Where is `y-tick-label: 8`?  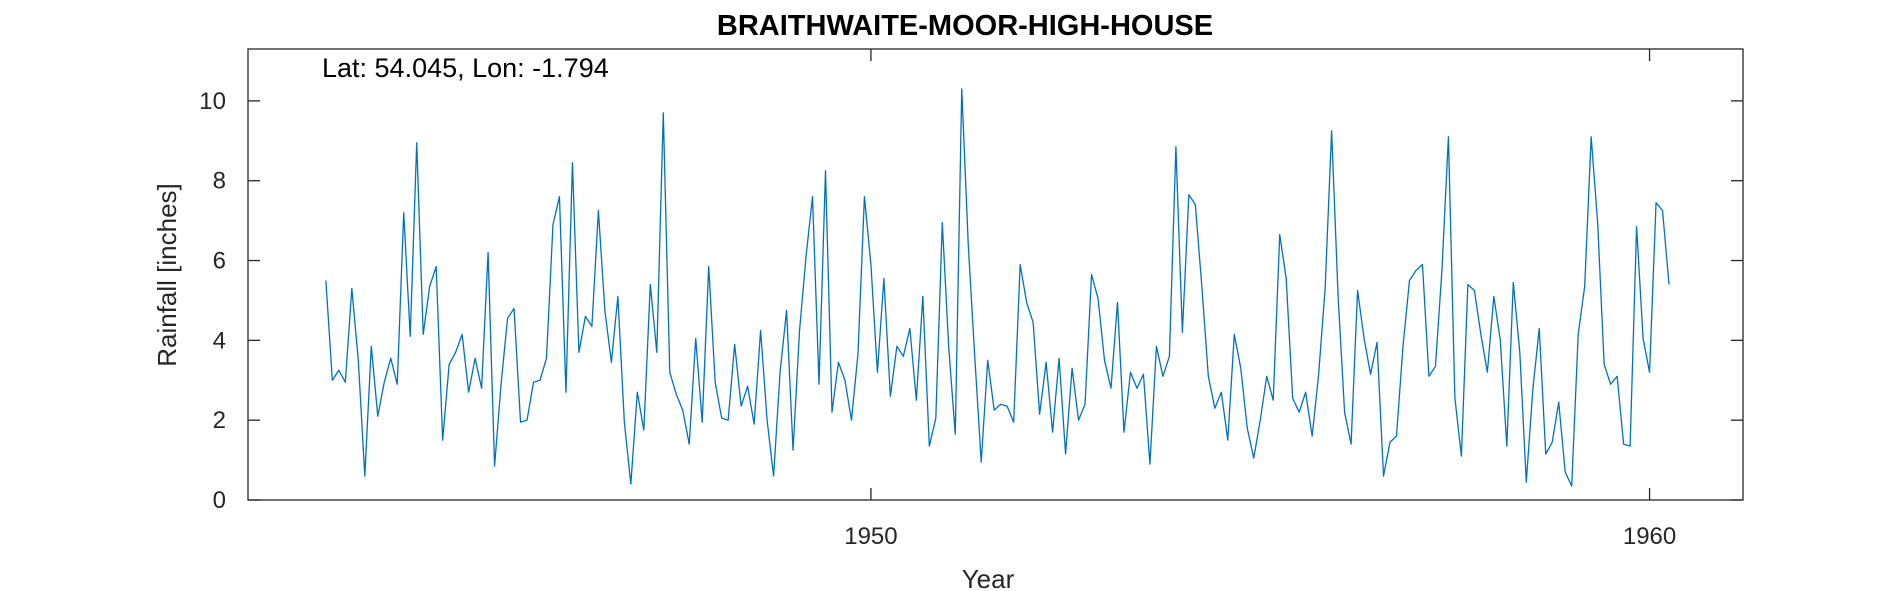 y-tick-label: 8 is located at coordinates (219, 181).